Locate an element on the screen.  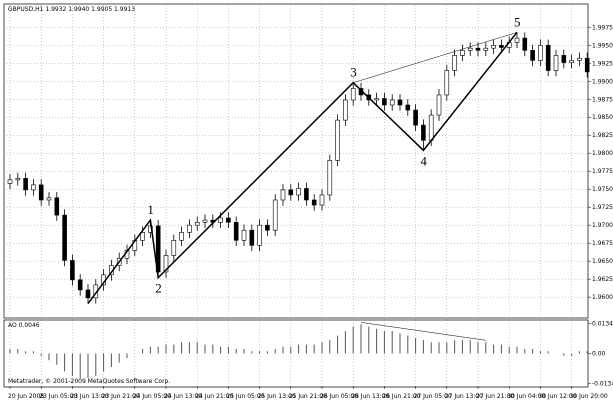
x-tick-label: 23 Jun 21:00 is located at coordinates (121, 396).